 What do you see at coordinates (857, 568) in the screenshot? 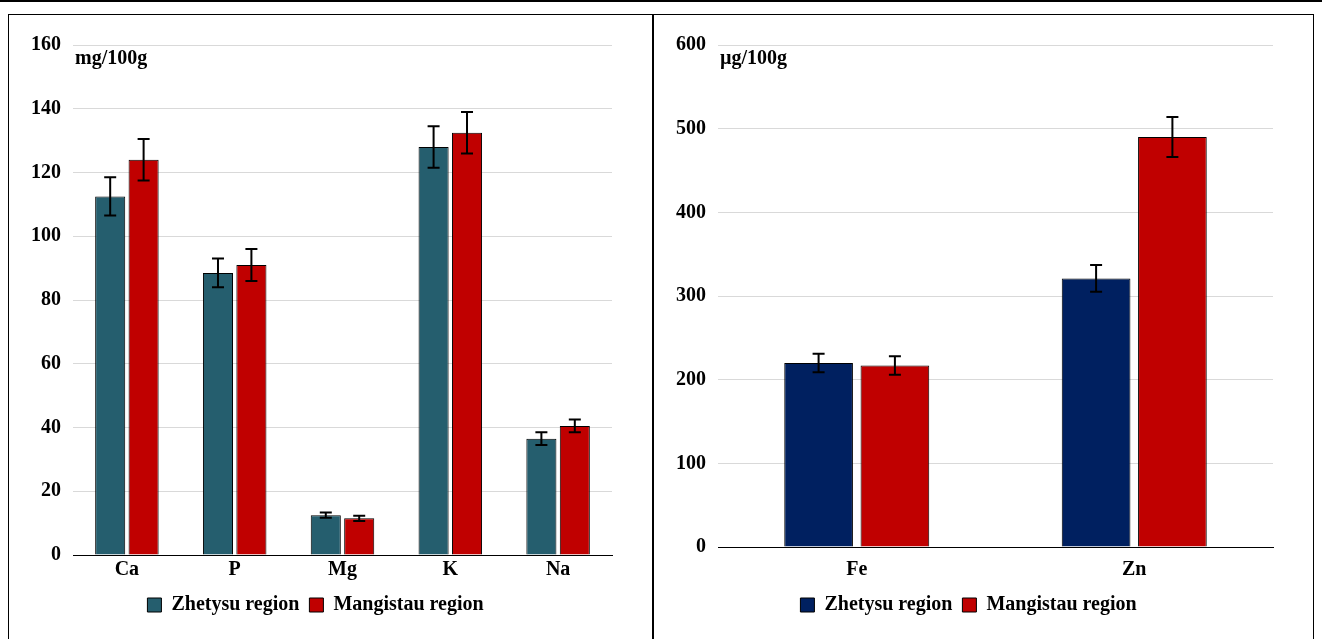
I see `x-tick-label: Fe` at bounding box center [857, 568].